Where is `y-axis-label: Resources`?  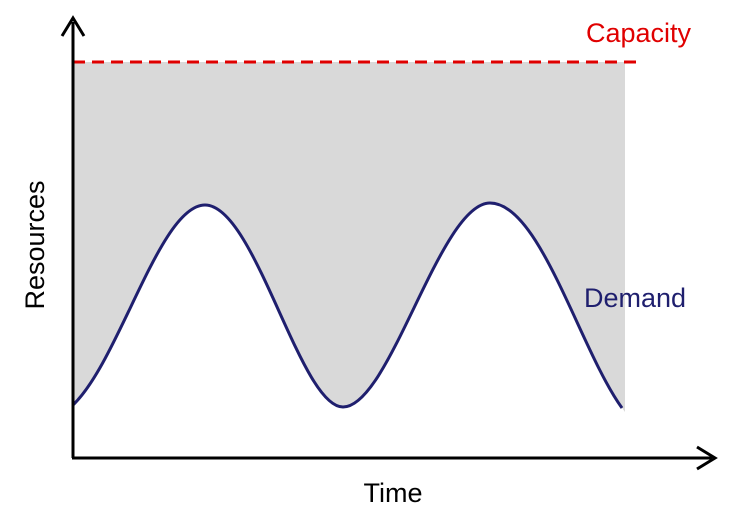
y-axis-label: Resources is located at coordinates (35, 244).